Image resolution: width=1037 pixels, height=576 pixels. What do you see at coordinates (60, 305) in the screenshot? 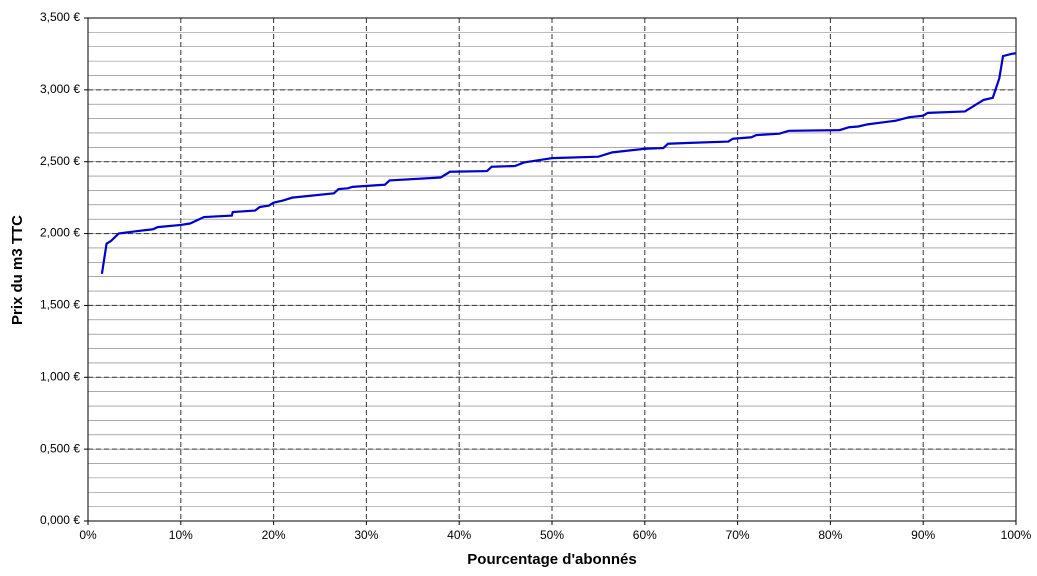
I see `y-tick-label: 1,500 €` at bounding box center [60, 305].